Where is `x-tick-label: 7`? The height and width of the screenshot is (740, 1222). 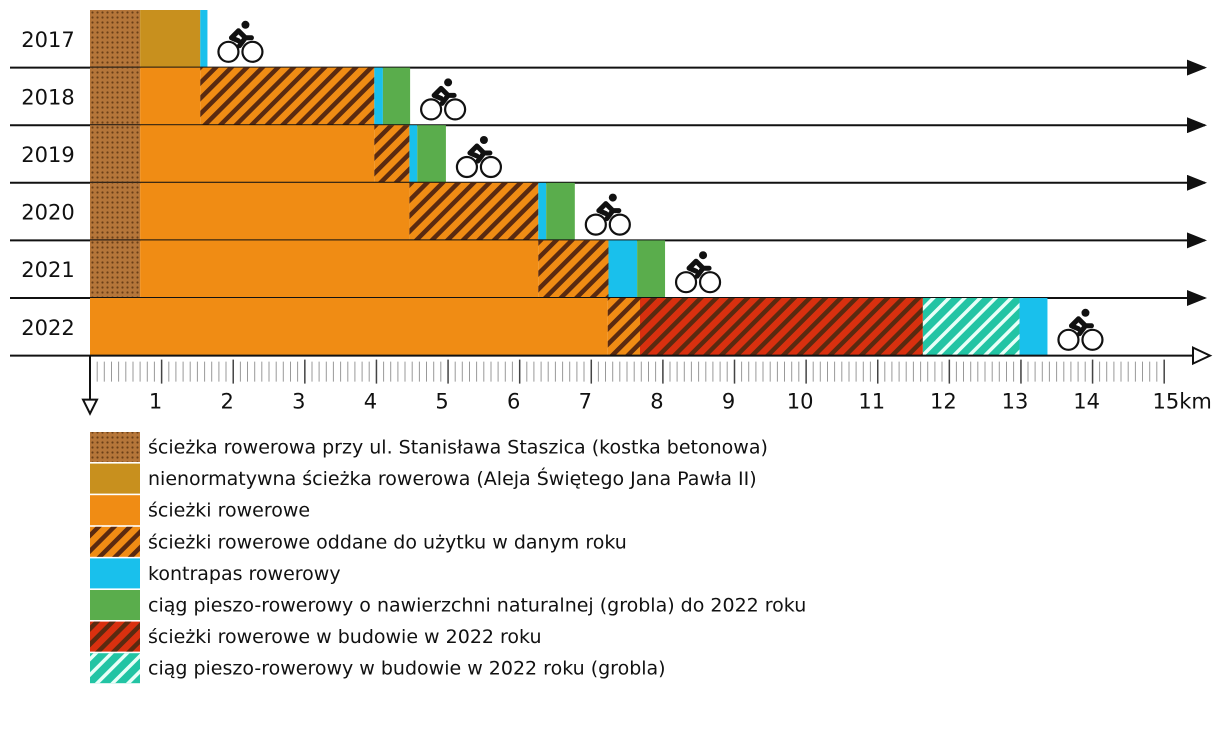
x-tick-label: 7 is located at coordinates (585, 402).